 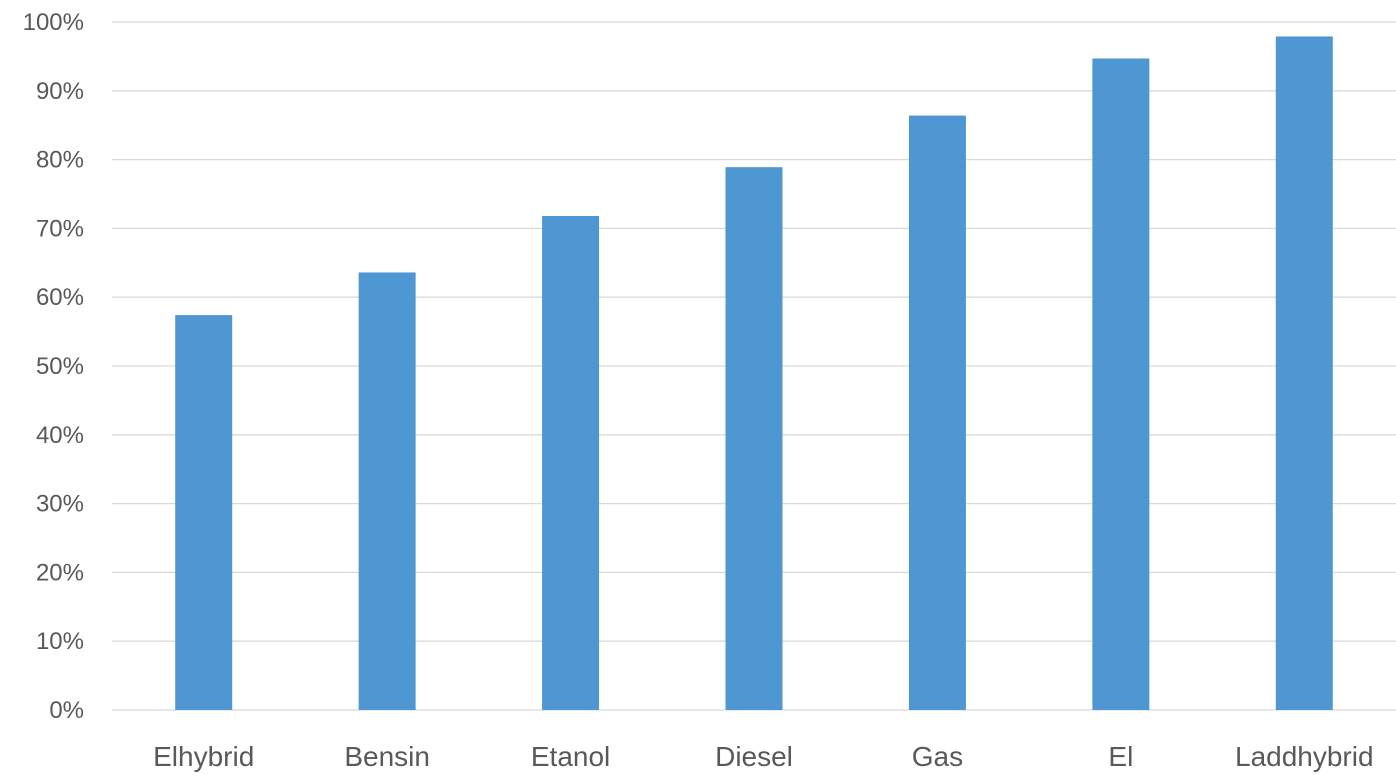 I want to click on y-axis-tick-labels: 0% 10% 20% 30% 40% 50% 60% 70% 80% 90% 100%, so click(x=53, y=366).